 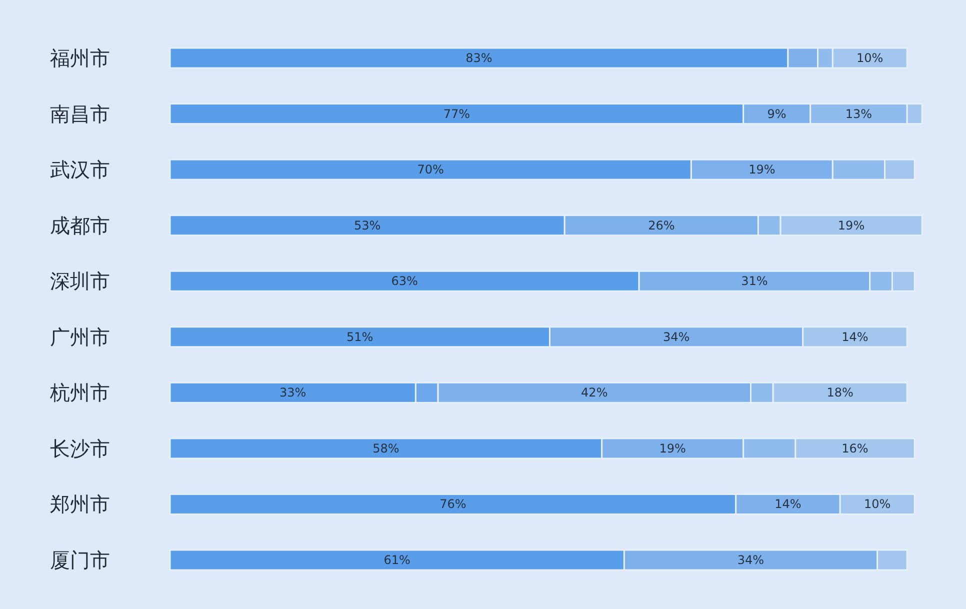 I want to click on data-label: 31%, so click(x=754, y=281).